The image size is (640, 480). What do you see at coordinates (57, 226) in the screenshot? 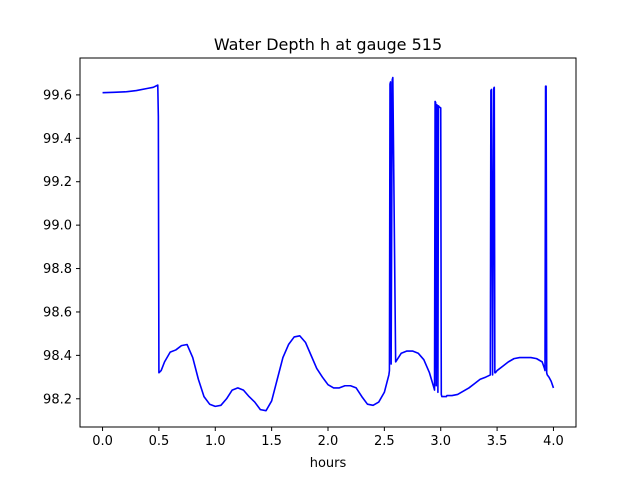
I see `y-tick-label: 99.0` at bounding box center [57, 226].